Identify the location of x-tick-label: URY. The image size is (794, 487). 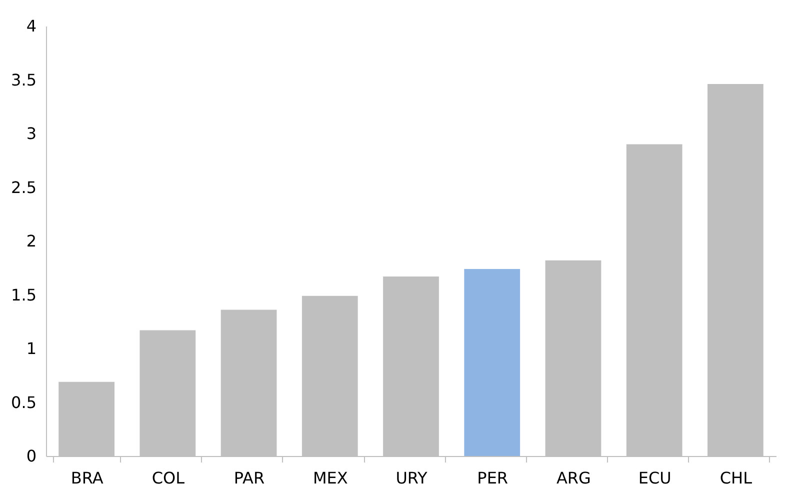
(412, 477).